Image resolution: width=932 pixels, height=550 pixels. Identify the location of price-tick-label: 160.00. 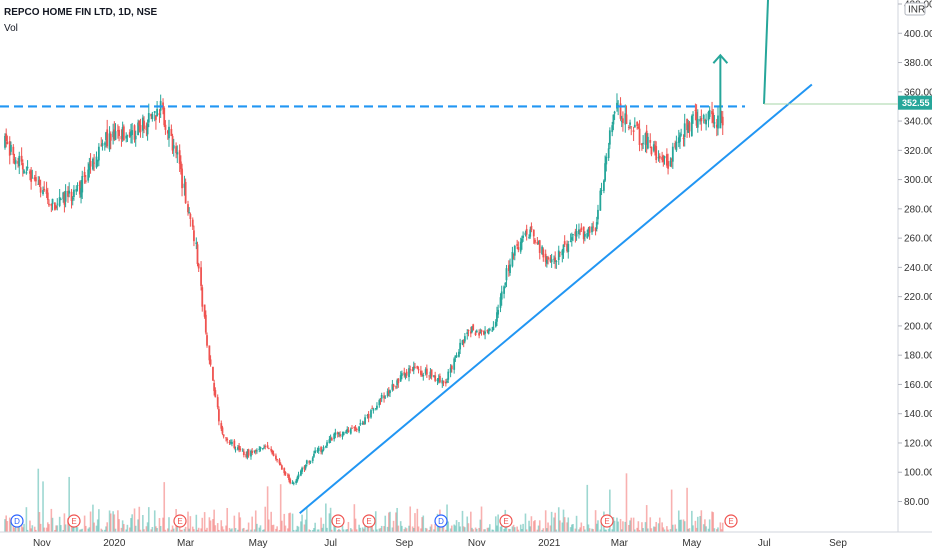
(918, 385).